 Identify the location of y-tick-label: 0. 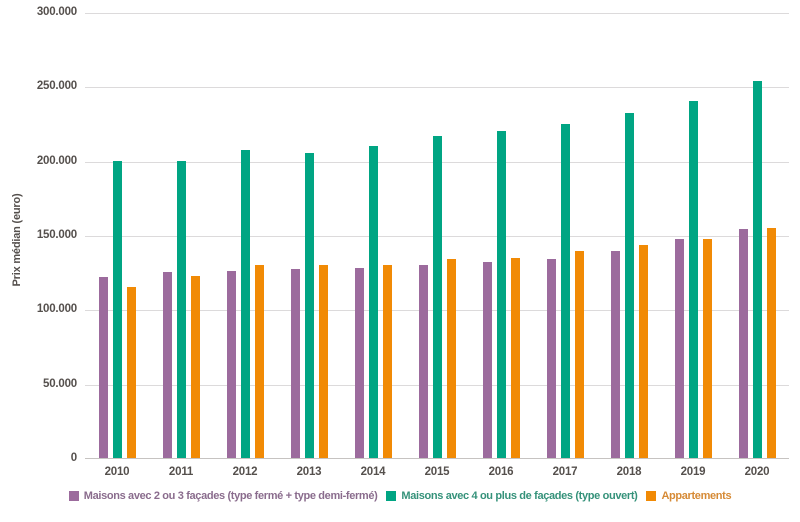
(73, 458).